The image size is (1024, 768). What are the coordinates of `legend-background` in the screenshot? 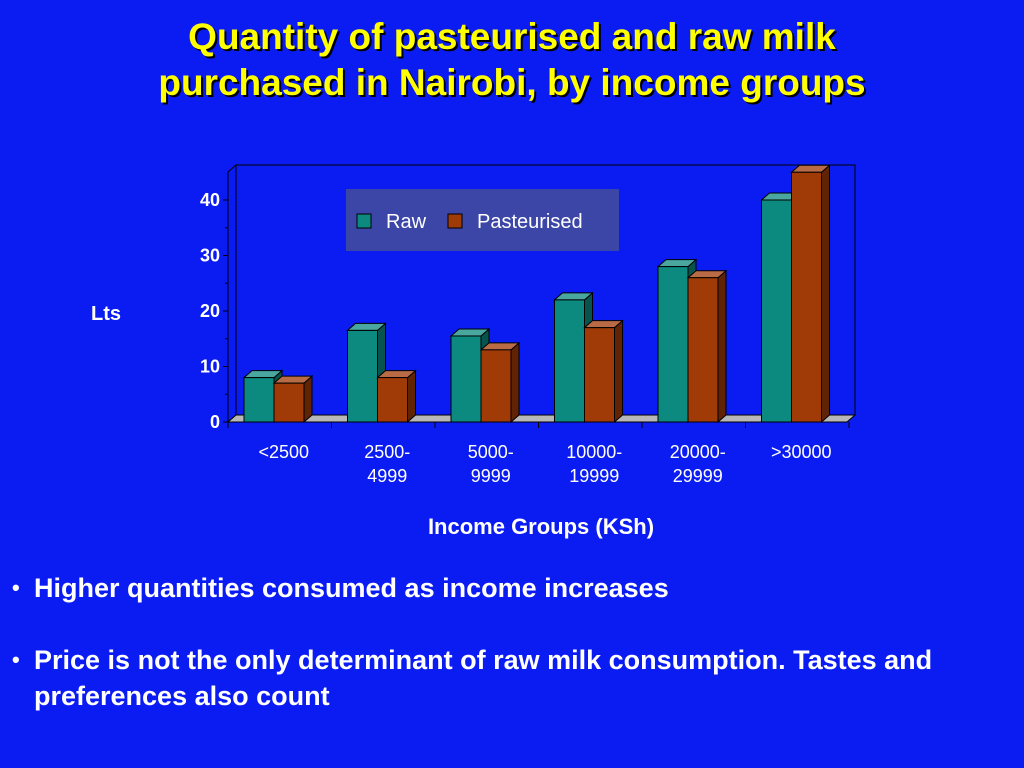 It's located at (482, 220).